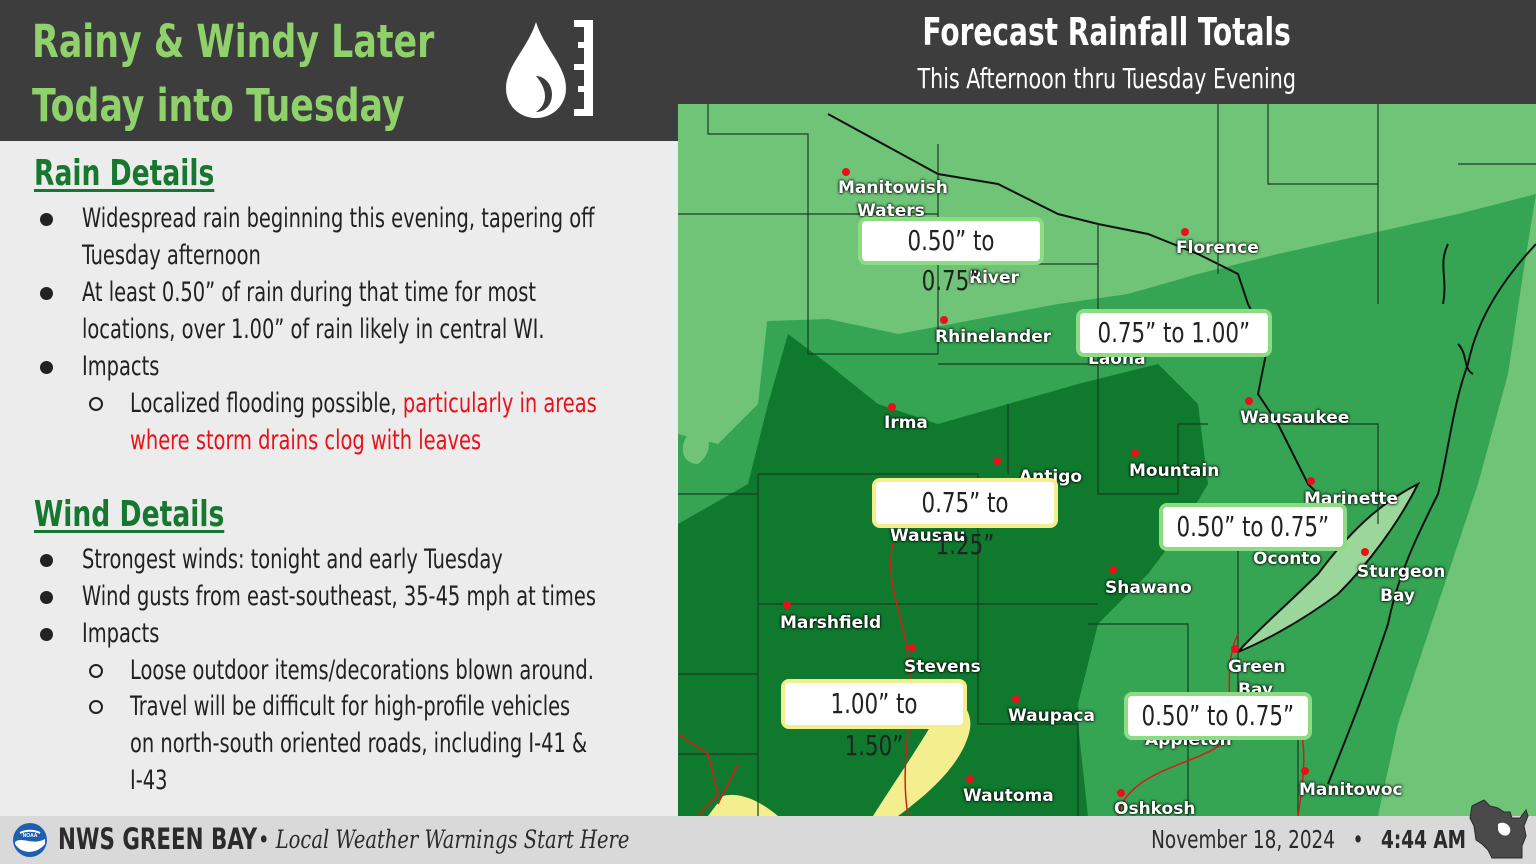 This screenshot has height=864, width=1536. What do you see at coordinates (1107, 32) in the screenshot?
I see `map-title: Forecast Rainfall Totals` at bounding box center [1107, 32].